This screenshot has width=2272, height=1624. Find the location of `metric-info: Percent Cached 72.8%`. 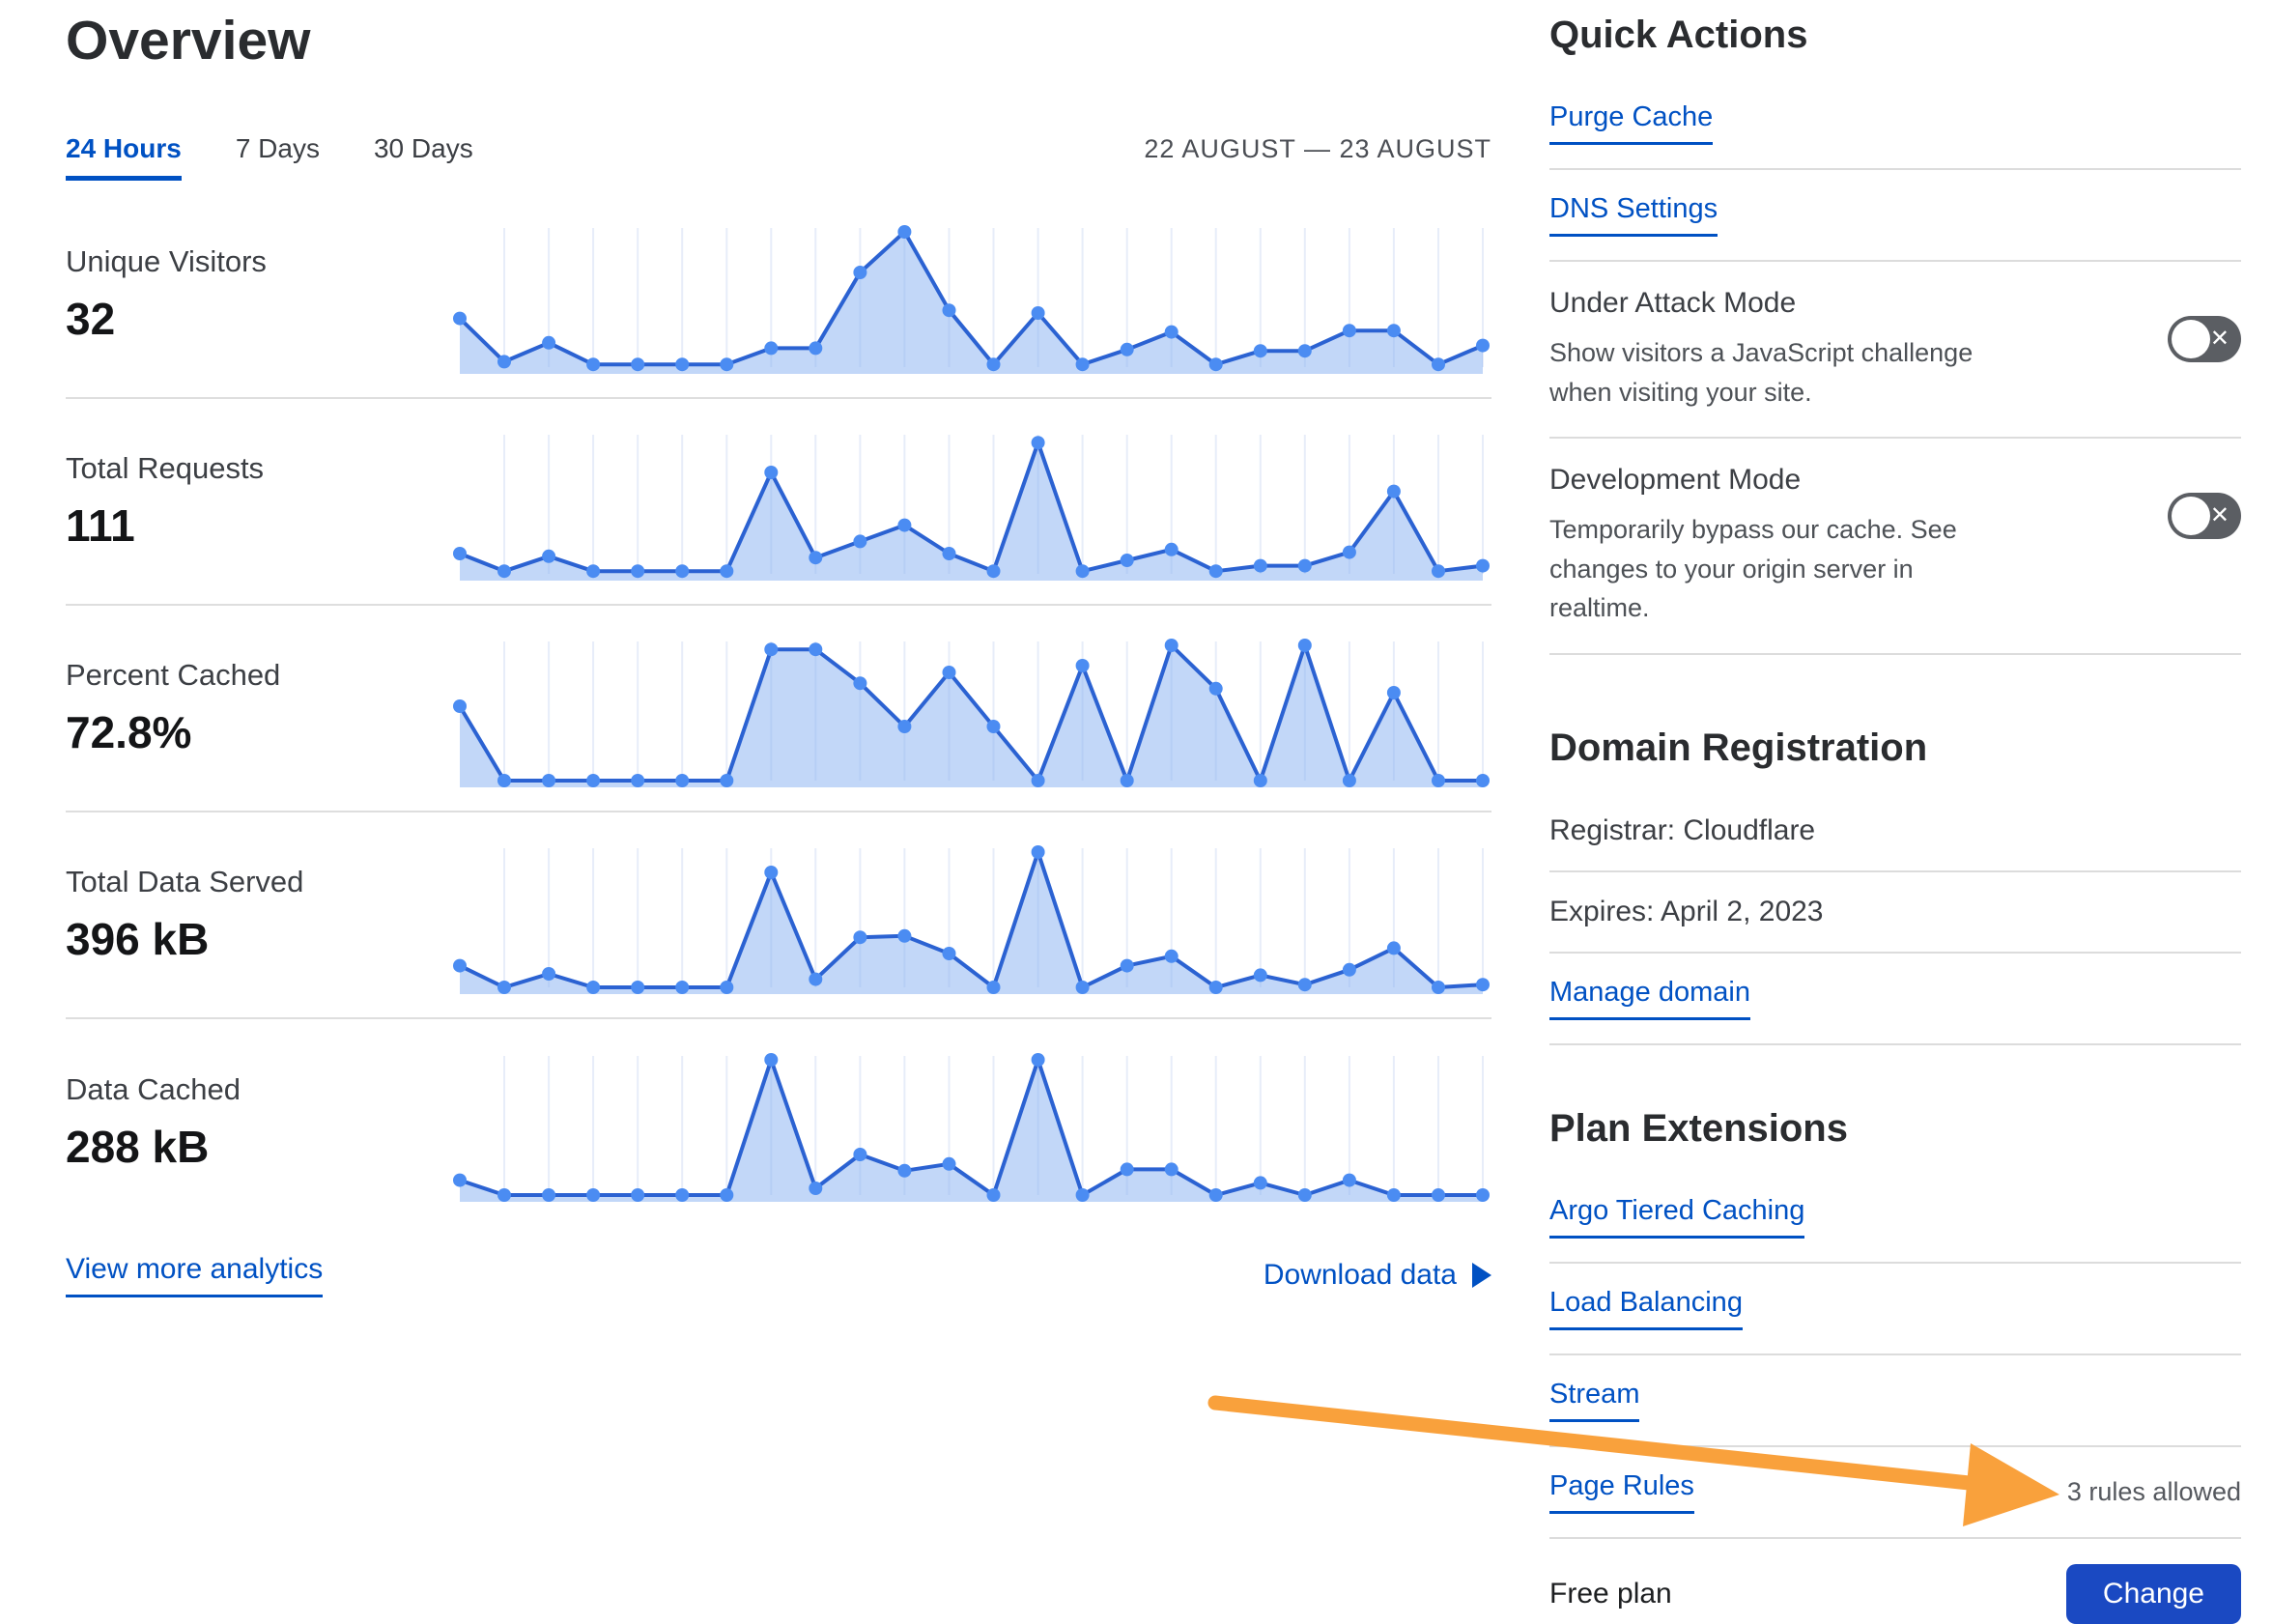

metric-info: Percent Cached 72.8% is located at coordinates (259, 708).